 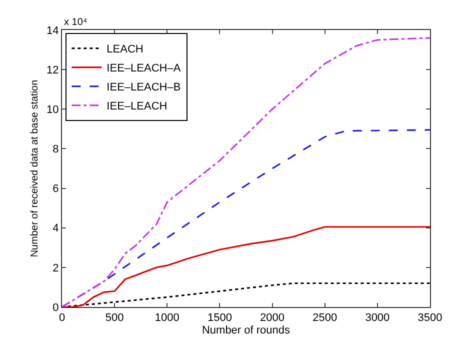 What do you see at coordinates (325, 318) in the screenshot?
I see `x-tick-label: 2500` at bounding box center [325, 318].